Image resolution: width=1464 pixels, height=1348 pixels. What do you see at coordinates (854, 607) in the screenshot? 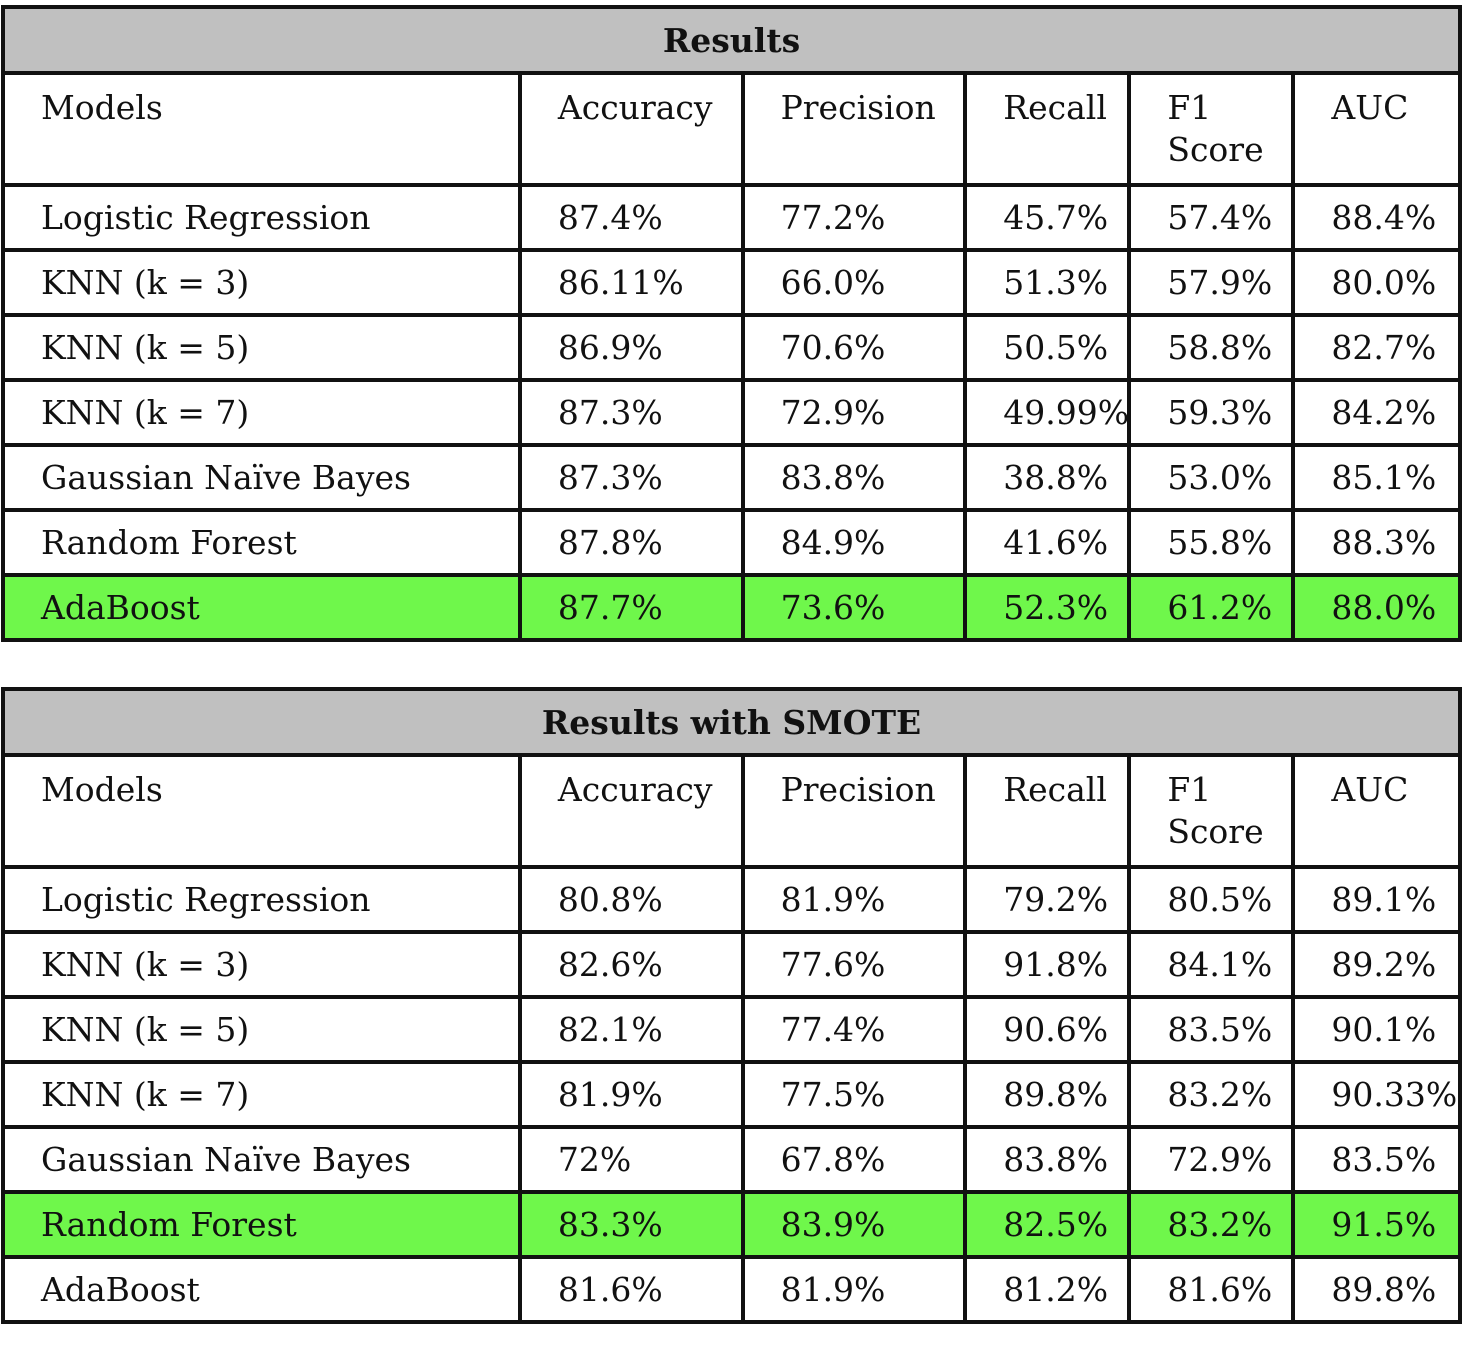
I see `cell-precision: 73.6%` at bounding box center [854, 607].